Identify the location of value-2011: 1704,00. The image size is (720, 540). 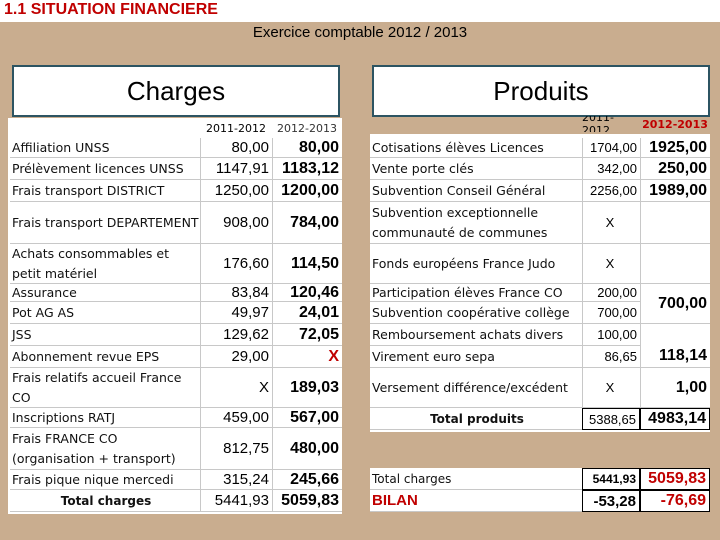
(611, 148).